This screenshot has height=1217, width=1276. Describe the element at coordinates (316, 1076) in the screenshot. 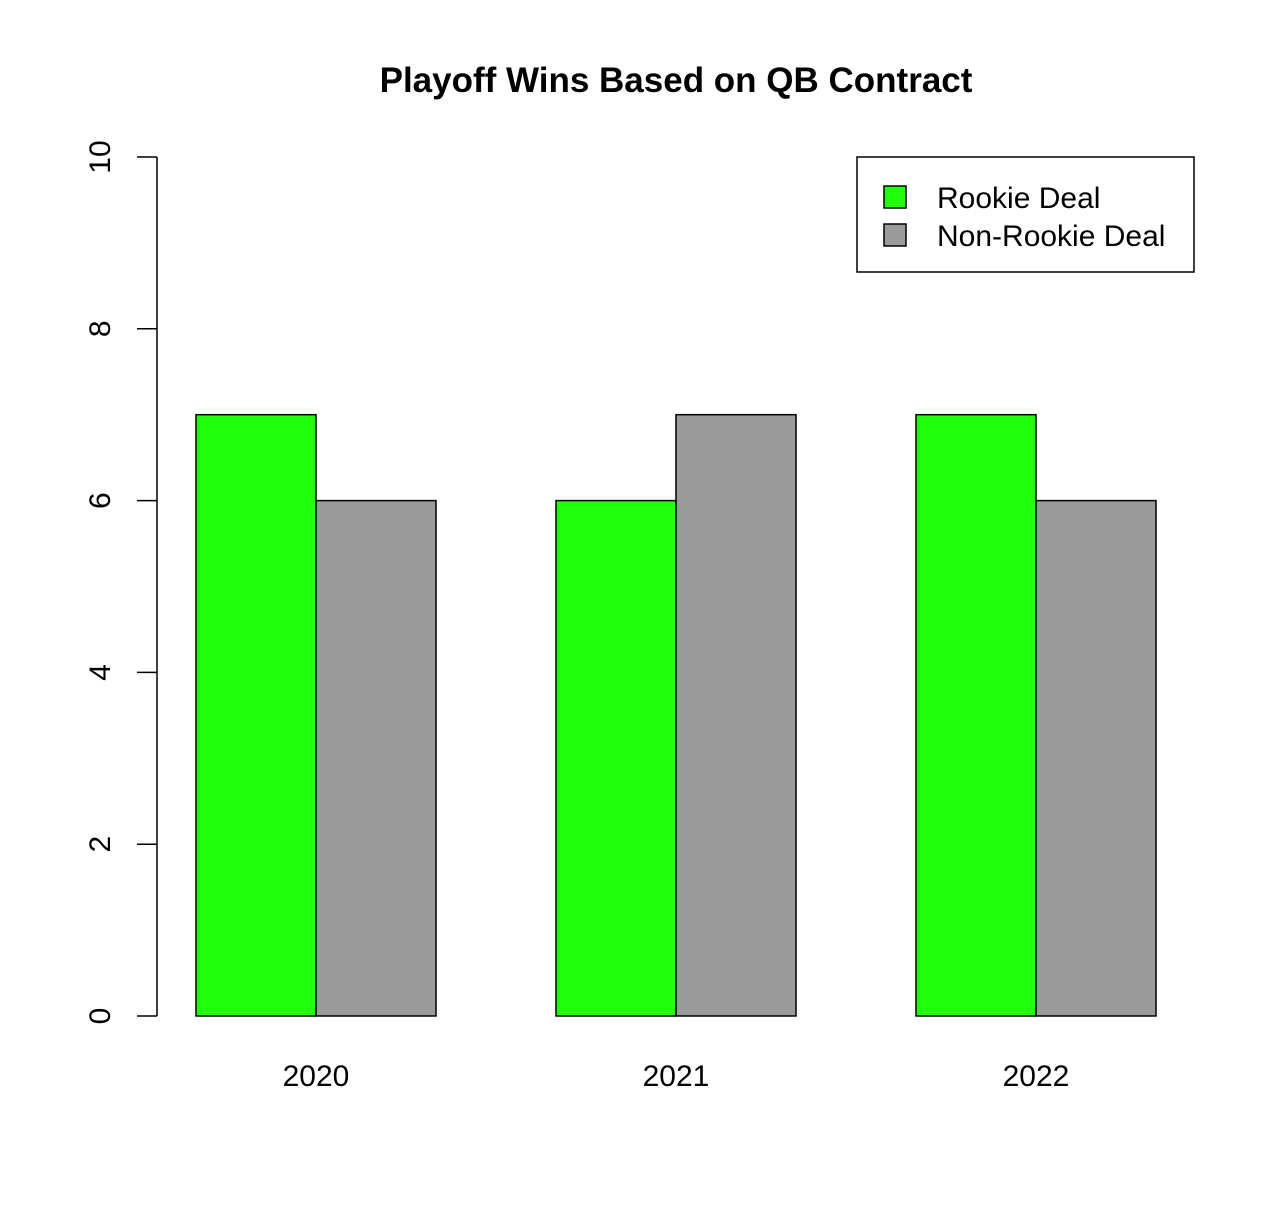

I see `x-tick-label: 2020` at that location.